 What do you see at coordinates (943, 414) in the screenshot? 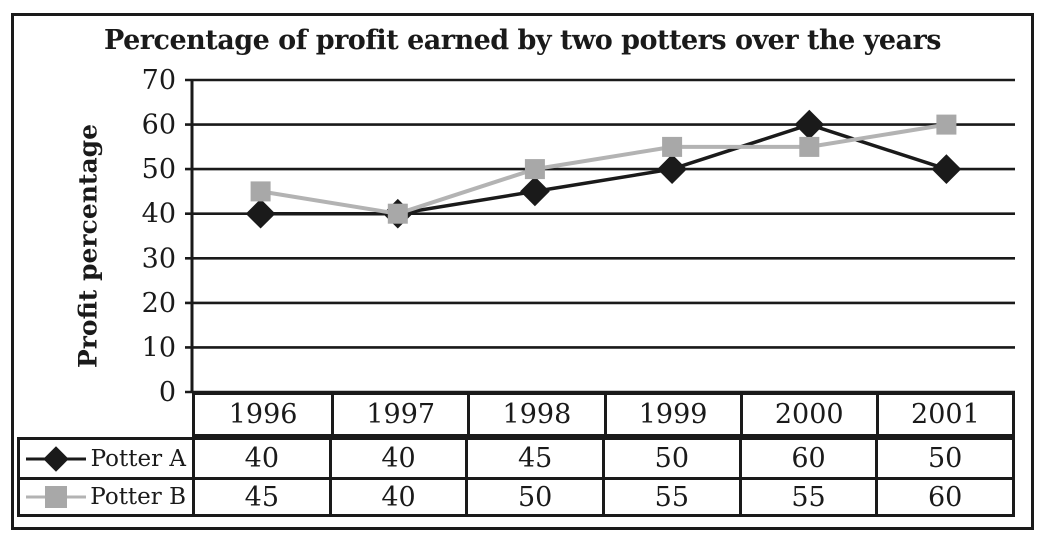
I see `year-cell: 2001` at bounding box center [943, 414].